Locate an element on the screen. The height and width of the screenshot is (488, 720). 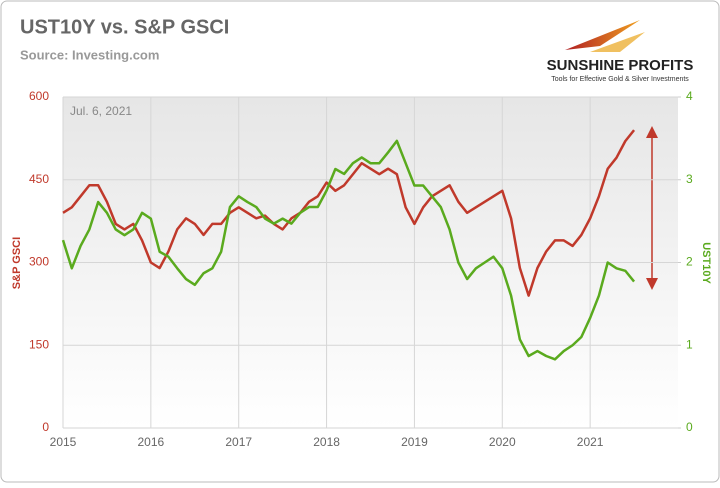
x-tick-label: 2020 is located at coordinates (502, 442).